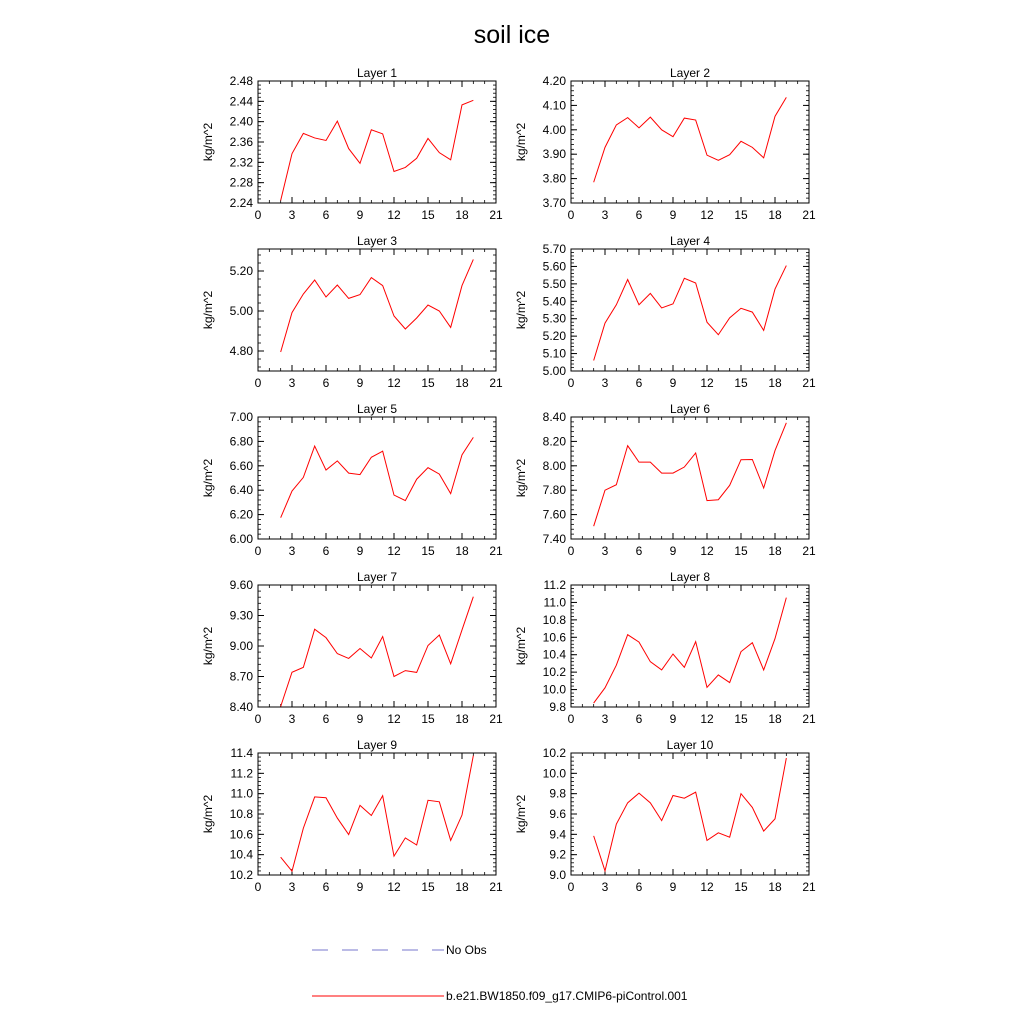  Describe the element at coordinates (690, 409) in the screenshot. I see `panel-title: Layer 6` at that location.